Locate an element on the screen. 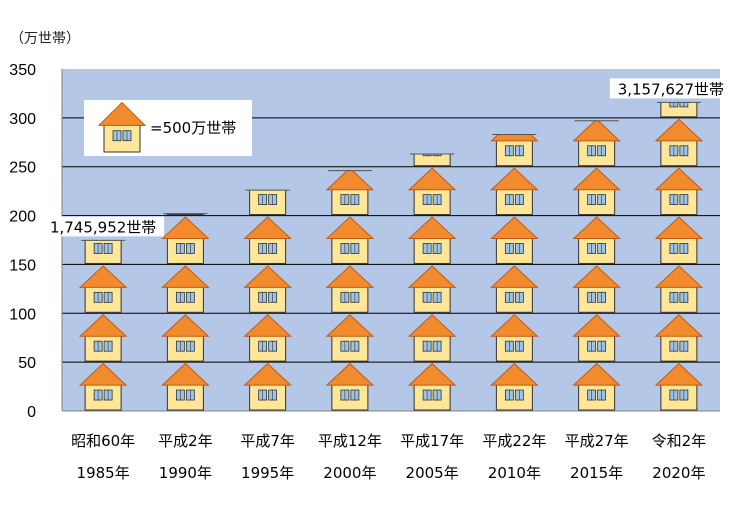  y-tick-label: 100 is located at coordinates (22, 314).